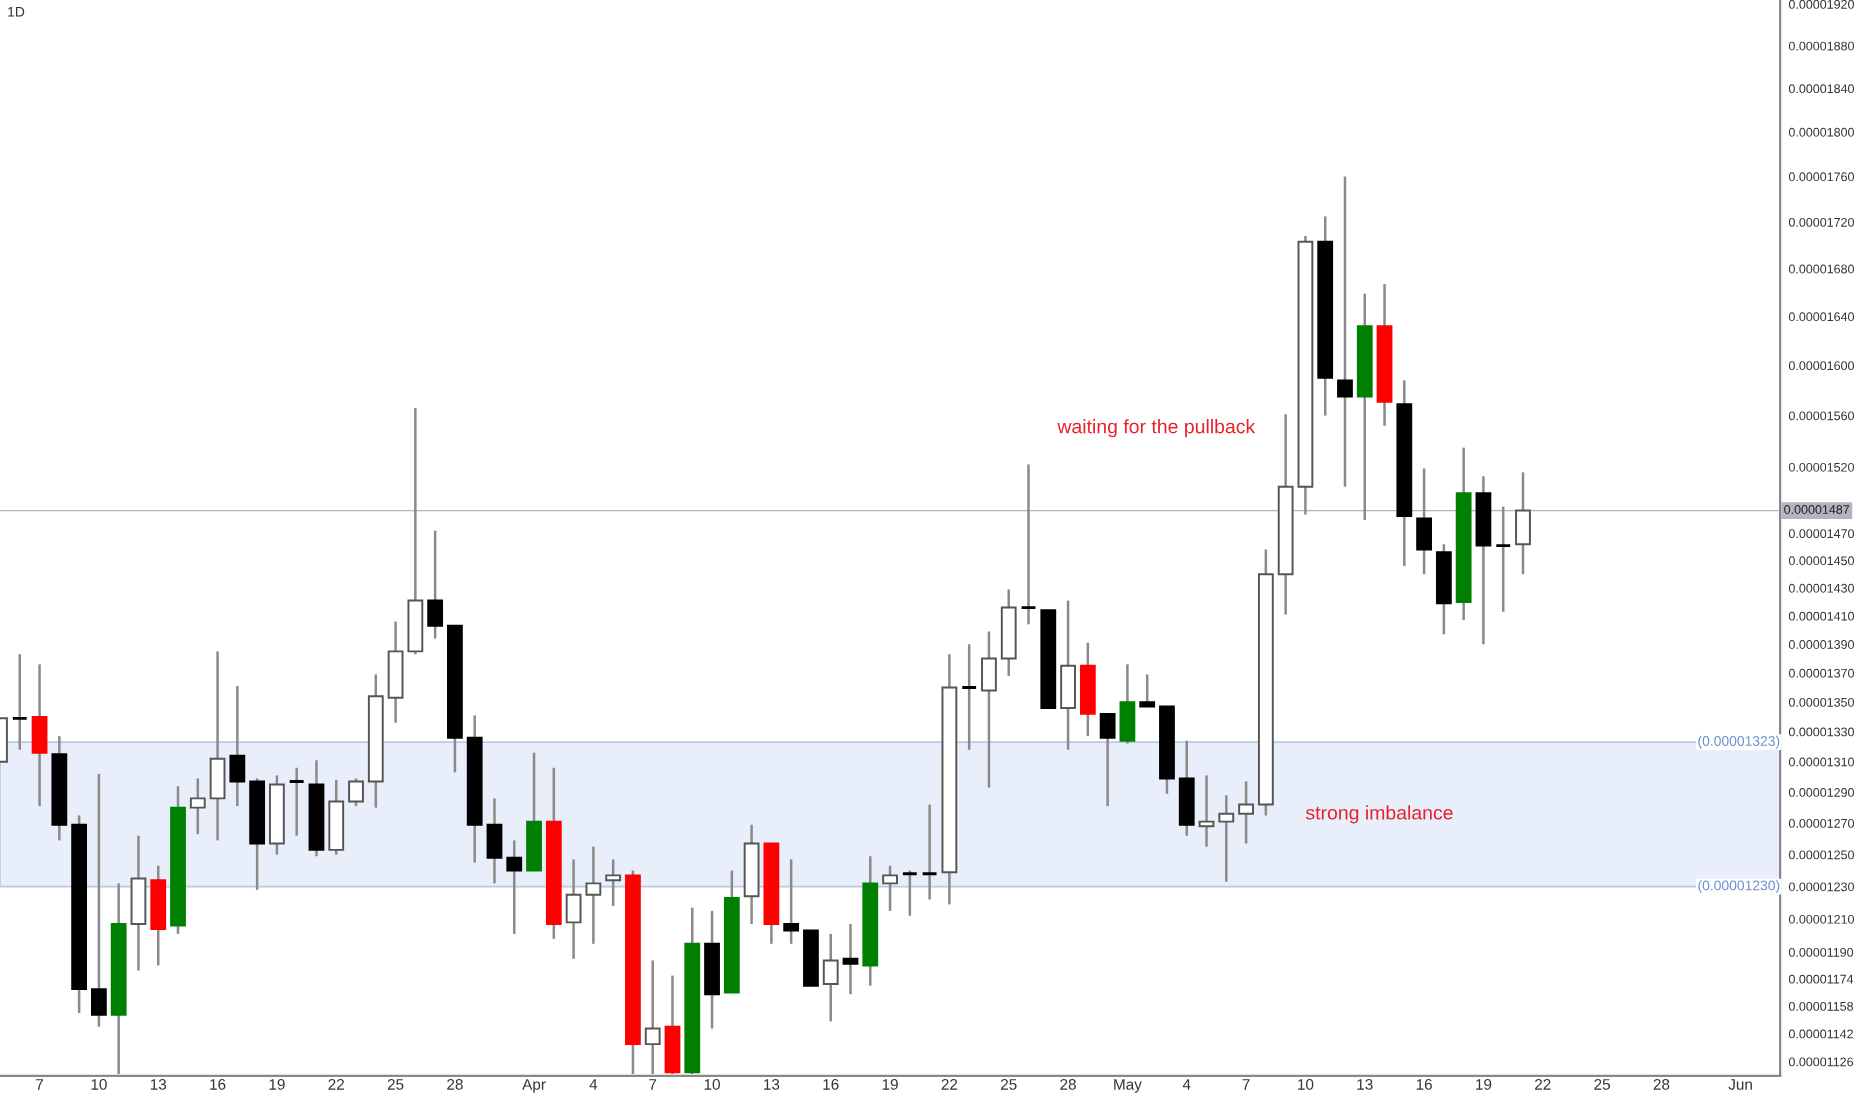 This screenshot has width=1864, height=1100. Describe the element at coordinates (1156, 428) in the screenshot. I see `annotation: waiting for the pullback` at that location.